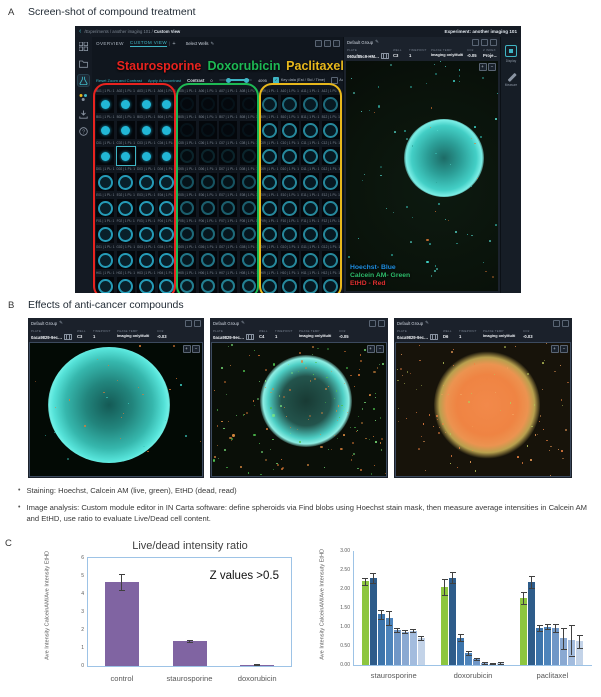 The width and height of the screenshot is (601, 697). Describe the element at coordinates (208, 206) in the screenshot. I see `well-E06: E06 | 1 PL: 1` at that location.